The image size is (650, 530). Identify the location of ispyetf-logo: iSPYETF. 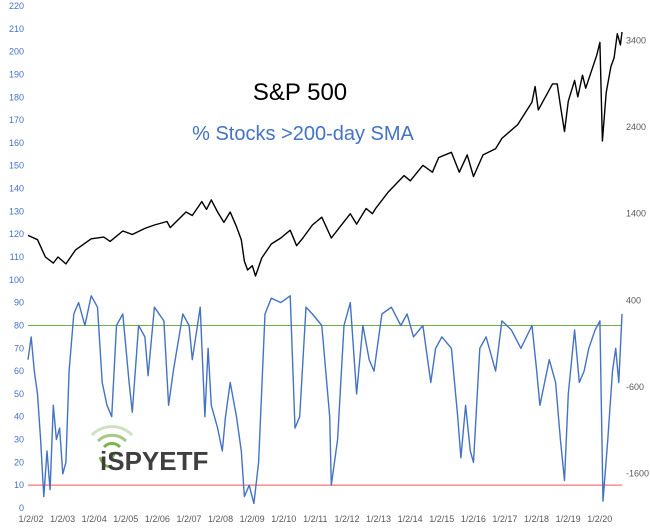
(149, 450).